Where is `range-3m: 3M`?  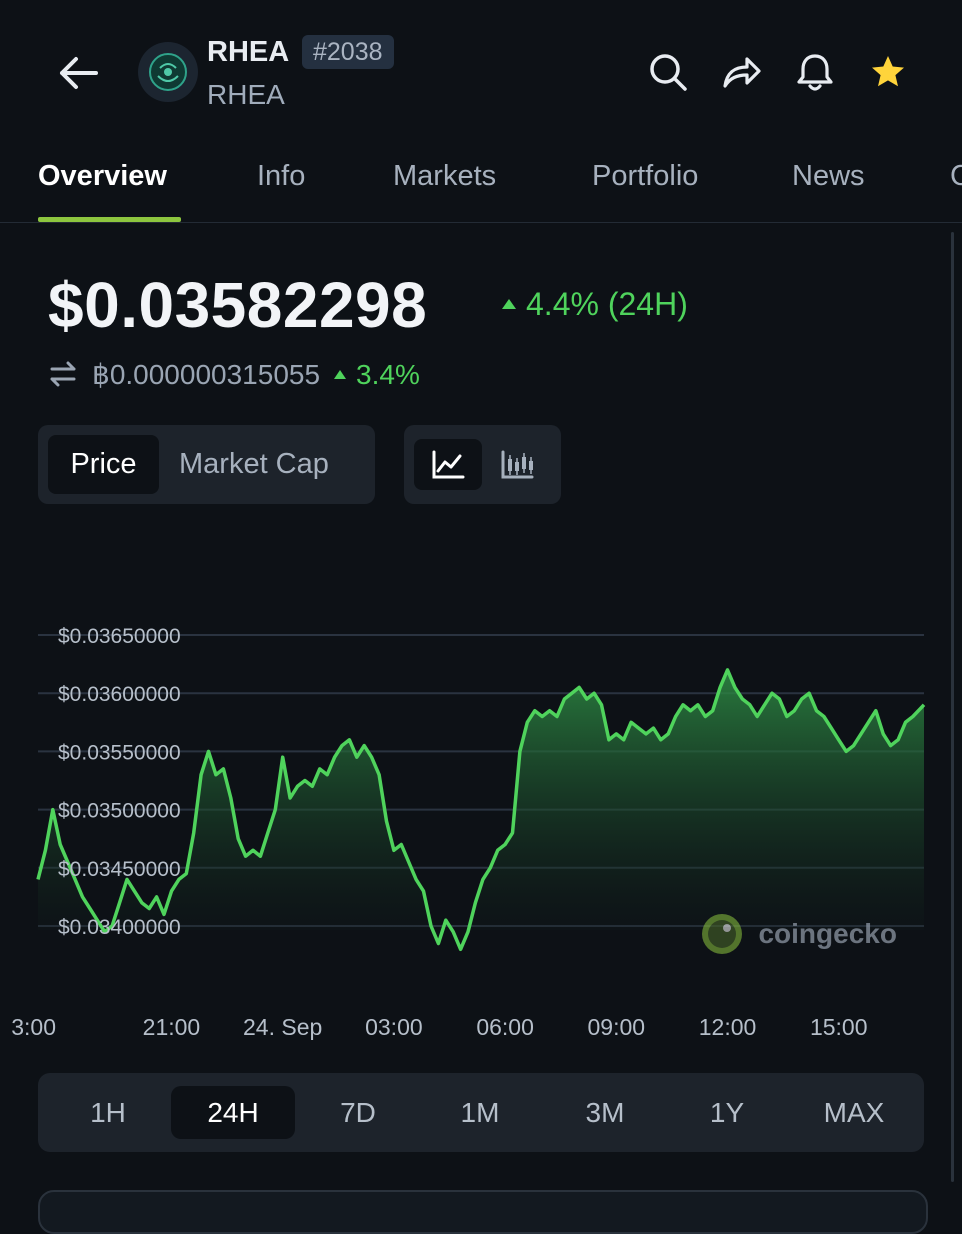
range-3m: 3M is located at coordinates (605, 1112).